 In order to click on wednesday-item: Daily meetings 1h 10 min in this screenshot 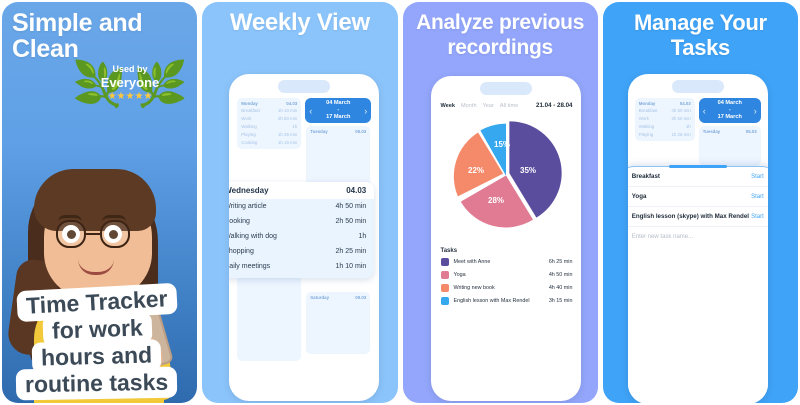, I will do `click(301, 266)`.